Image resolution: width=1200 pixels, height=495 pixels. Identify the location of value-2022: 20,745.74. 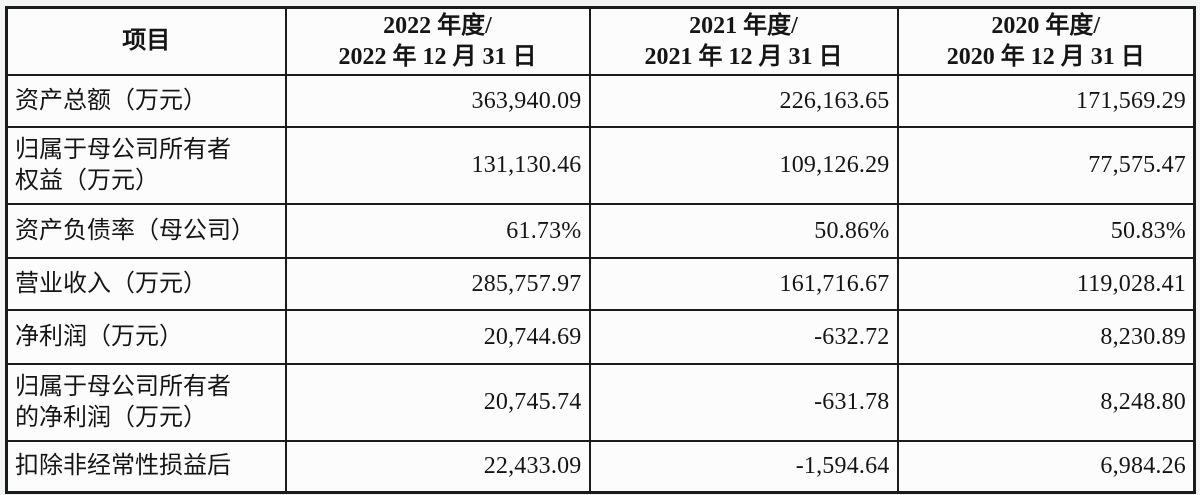
(437, 403).